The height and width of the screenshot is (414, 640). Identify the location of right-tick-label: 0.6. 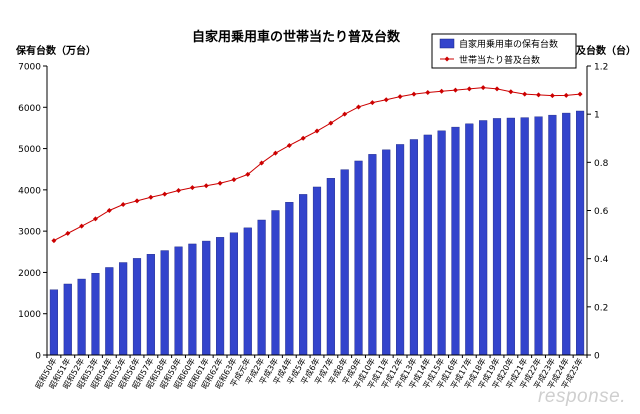
(601, 212).